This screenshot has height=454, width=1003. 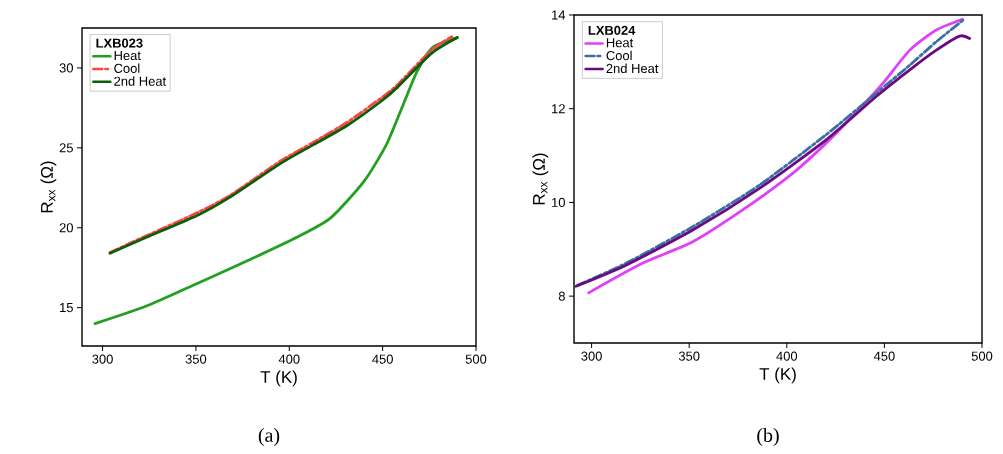 I want to click on legend-title: LXB023, so click(x=119, y=43).